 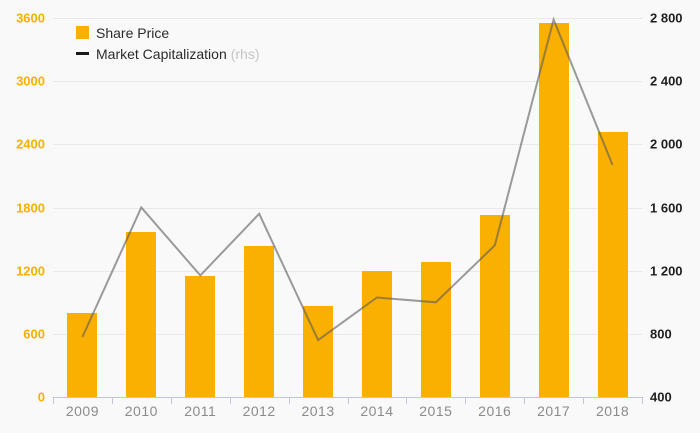 What do you see at coordinates (133, 32) in the screenshot?
I see `legend-label-share-price: Share Price` at bounding box center [133, 32].